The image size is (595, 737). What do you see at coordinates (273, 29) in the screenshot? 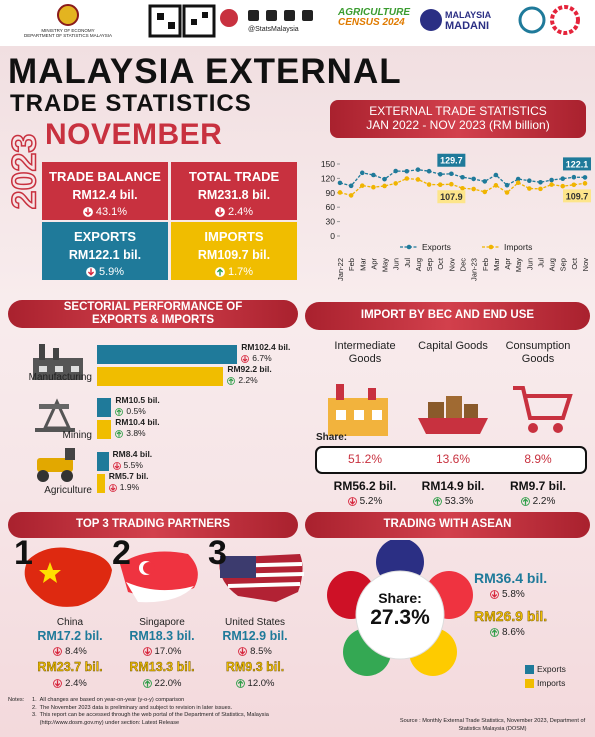
I see `social-handle: @StatsMalaysia` at bounding box center [273, 29].